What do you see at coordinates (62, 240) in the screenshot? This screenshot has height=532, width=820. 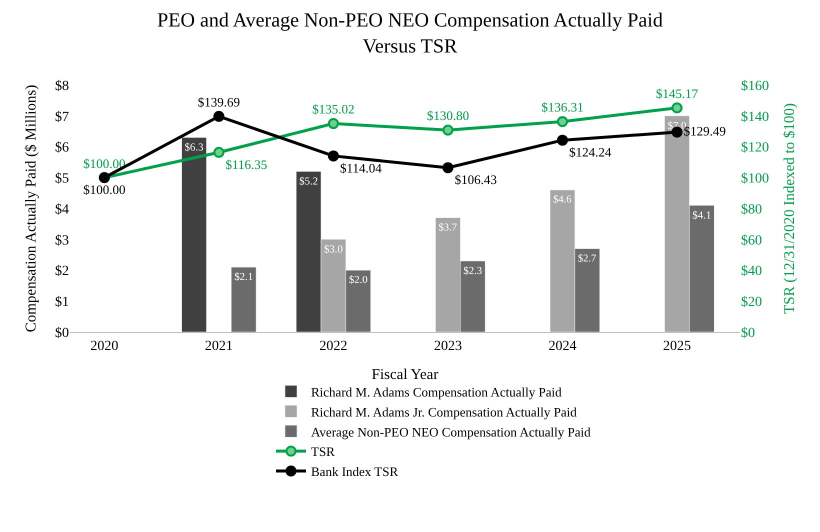 I see `y-tick-label: $3` at bounding box center [62, 240].